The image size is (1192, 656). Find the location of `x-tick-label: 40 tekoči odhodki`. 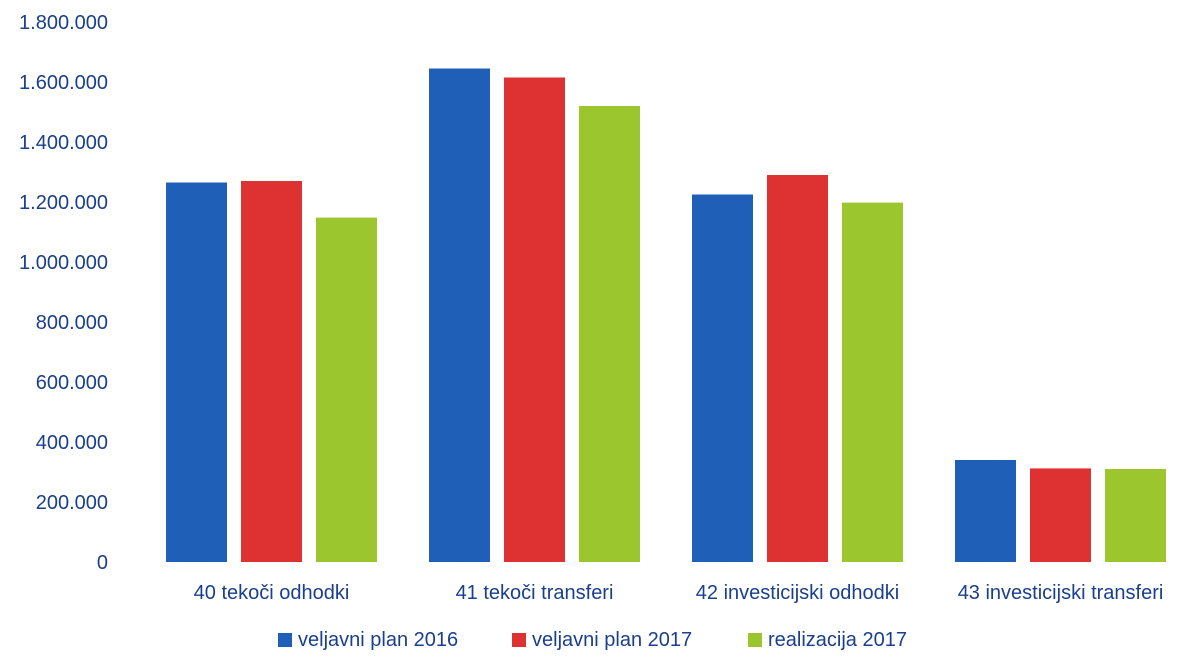

x-tick-label: 40 tekoči odhodki is located at coordinates (272, 593).